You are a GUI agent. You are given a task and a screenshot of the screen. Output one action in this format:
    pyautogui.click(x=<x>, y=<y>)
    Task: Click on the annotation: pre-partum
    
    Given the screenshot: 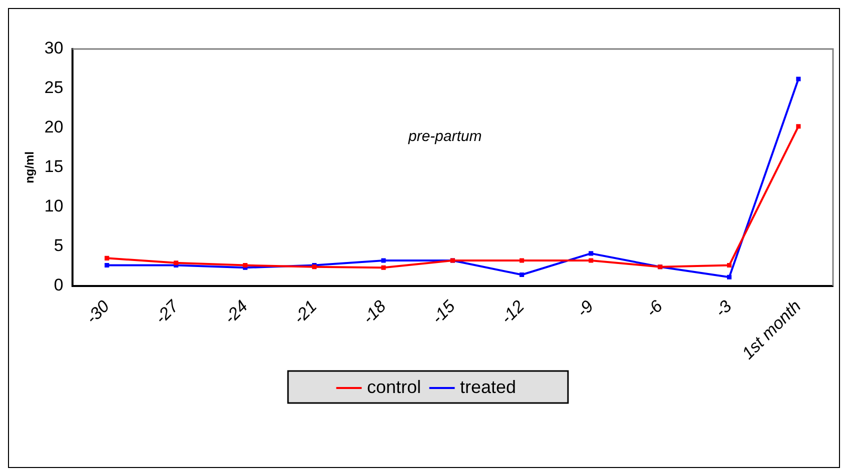 What is the action you would take?
    pyautogui.click(x=444, y=136)
    